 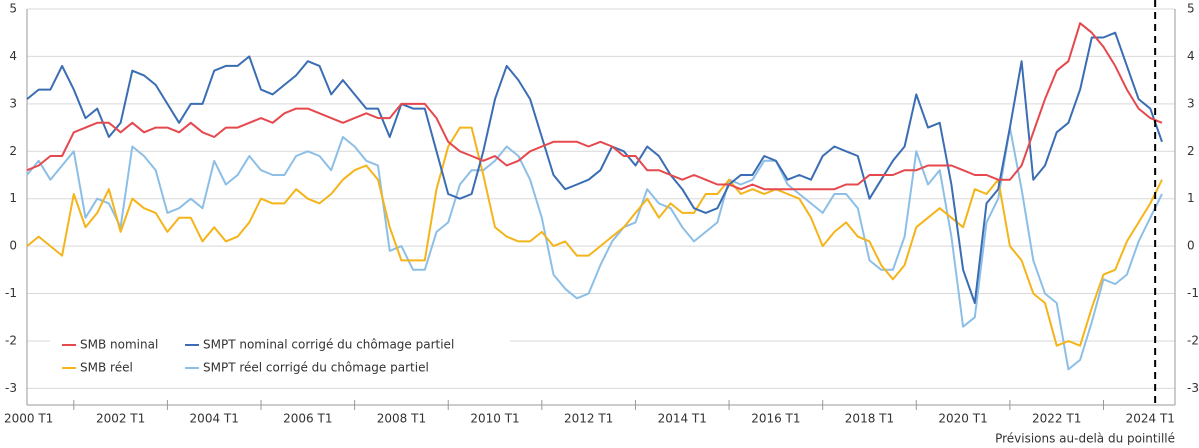 What do you see at coordinates (28, 419) in the screenshot?
I see `x-tick-label: 2000 T1` at bounding box center [28, 419].